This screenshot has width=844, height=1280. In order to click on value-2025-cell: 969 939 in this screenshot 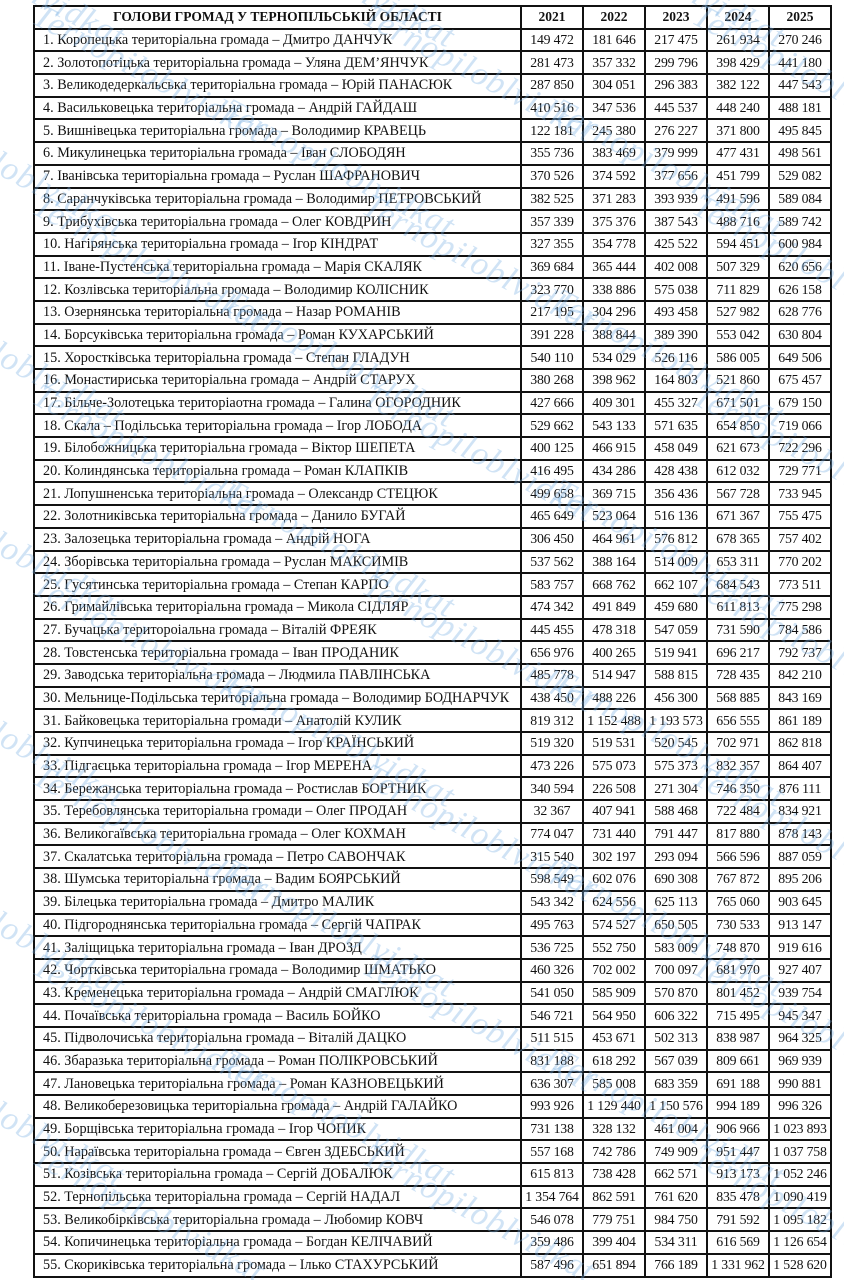, I will do `click(800, 1061)`.